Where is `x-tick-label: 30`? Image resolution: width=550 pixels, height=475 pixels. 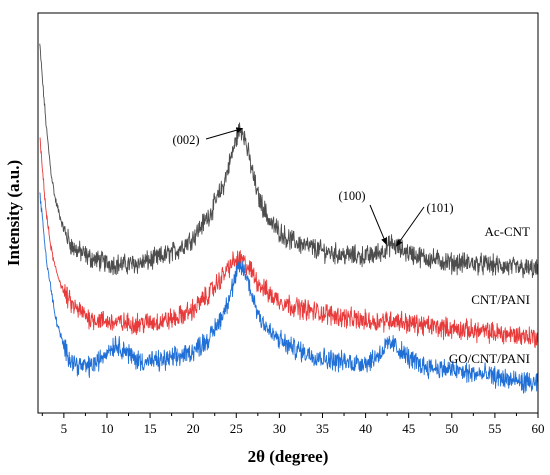 x-tick-label: 30 is located at coordinates (279, 428).